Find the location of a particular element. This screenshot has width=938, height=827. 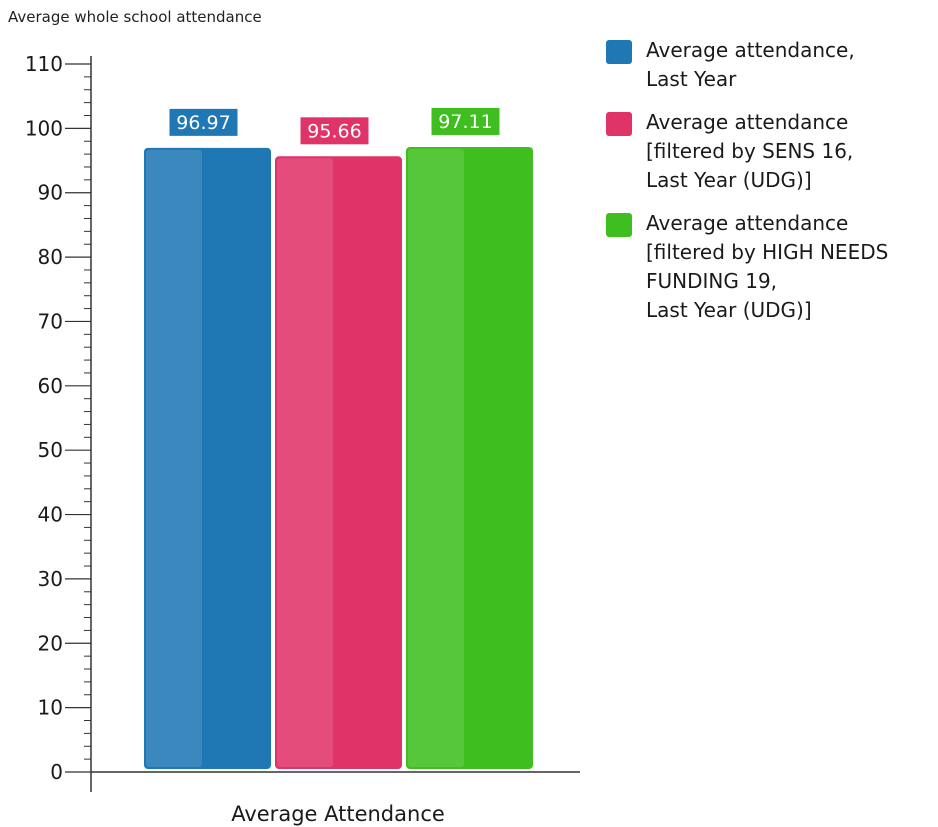

data-label: 95.66 is located at coordinates (334, 131).